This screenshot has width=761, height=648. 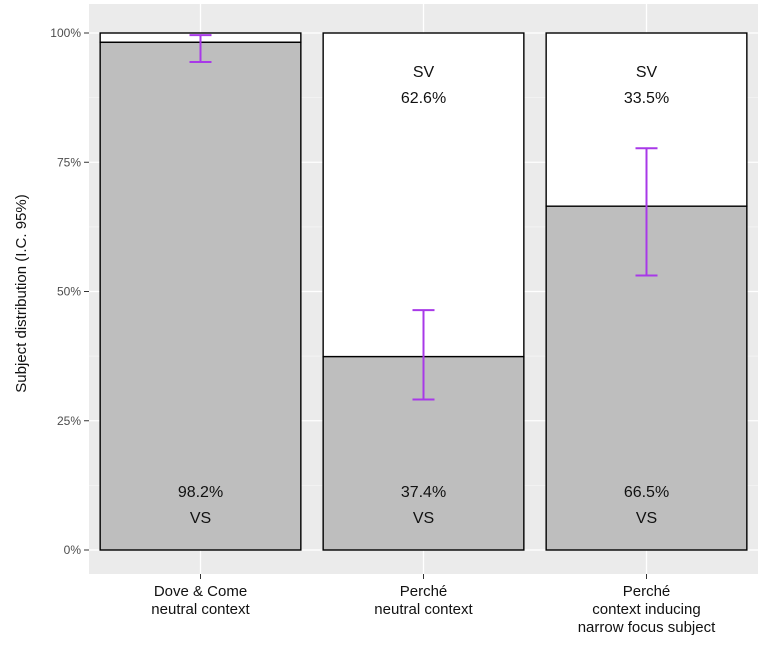 What do you see at coordinates (69, 421) in the screenshot?
I see `y-tick-label: 25%` at bounding box center [69, 421].